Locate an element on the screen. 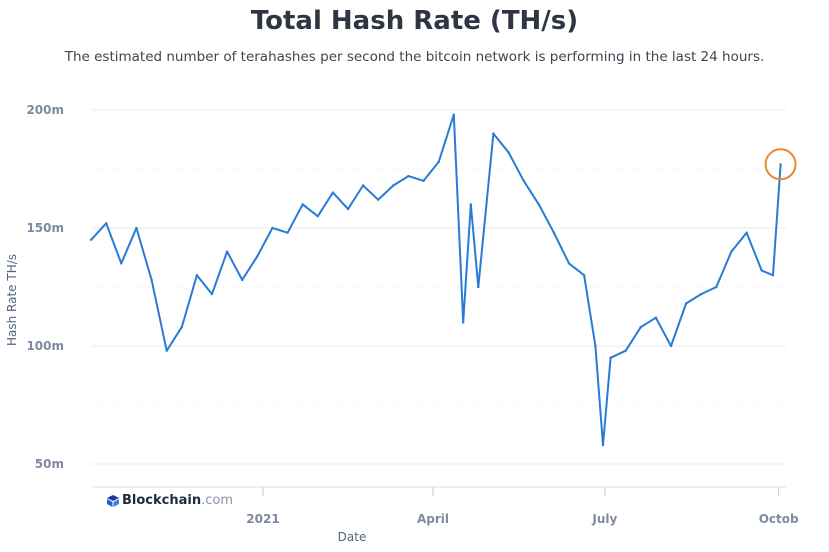  brand-logo: Blockchain .com is located at coordinates (170, 500).